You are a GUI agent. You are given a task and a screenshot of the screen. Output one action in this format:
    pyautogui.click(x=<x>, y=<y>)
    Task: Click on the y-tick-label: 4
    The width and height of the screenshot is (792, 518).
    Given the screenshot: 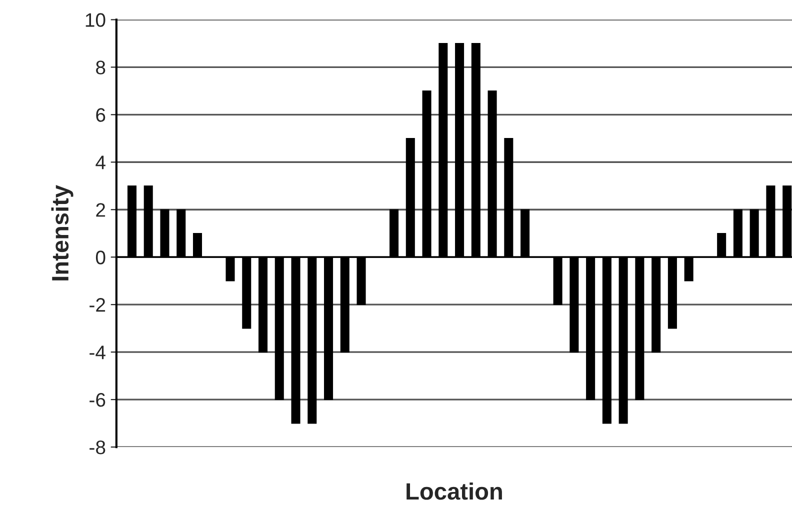 What is the action you would take?
    pyautogui.click(x=101, y=163)
    